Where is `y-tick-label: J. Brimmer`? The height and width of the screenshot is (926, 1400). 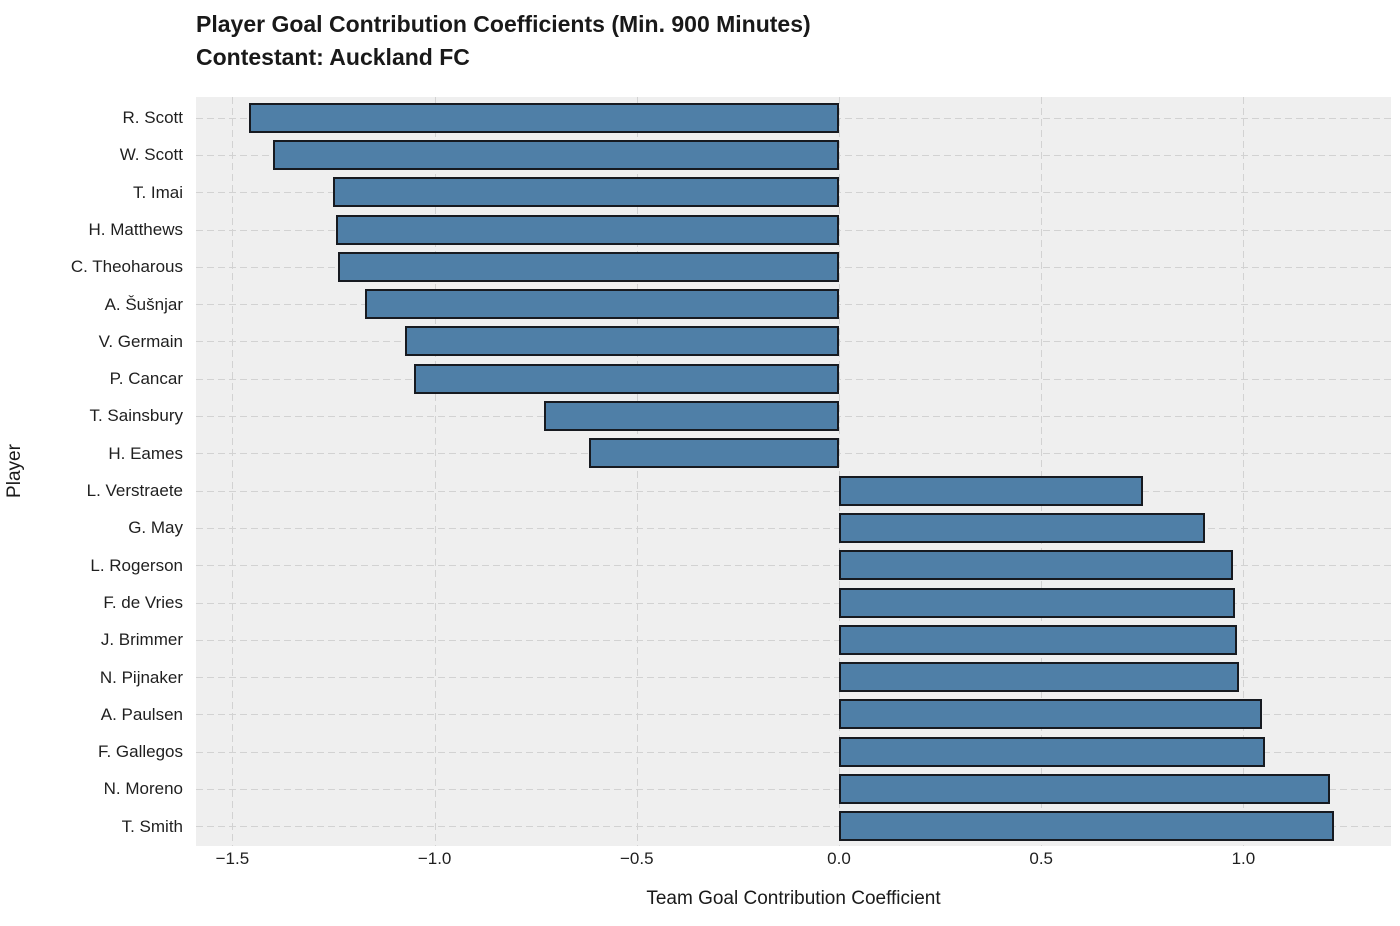
y-tick-label: J. Brimmer is located at coordinates (141, 640).